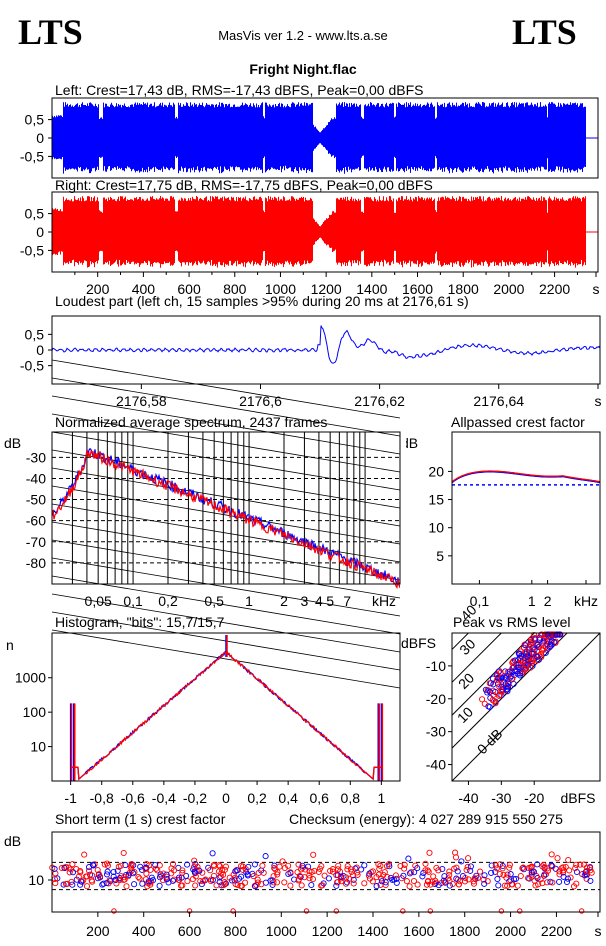  I want to click on x-tick-label: 0, so click(226, 798).